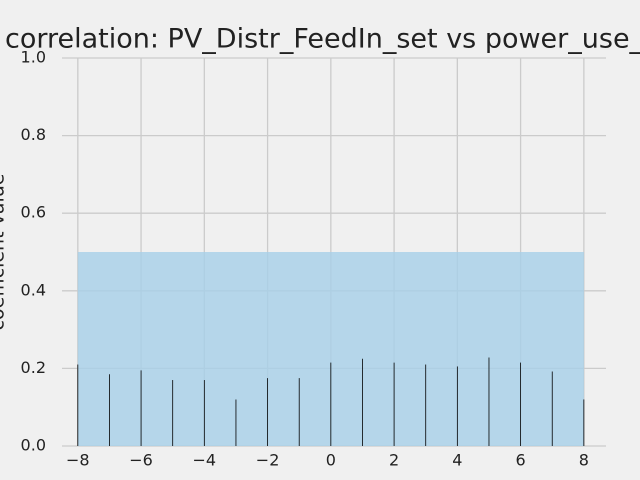  What do you see at coordinates (33, 367) in the screenshot?
I see `y-tick-label: 0.2` at bounding box center [33, 367].